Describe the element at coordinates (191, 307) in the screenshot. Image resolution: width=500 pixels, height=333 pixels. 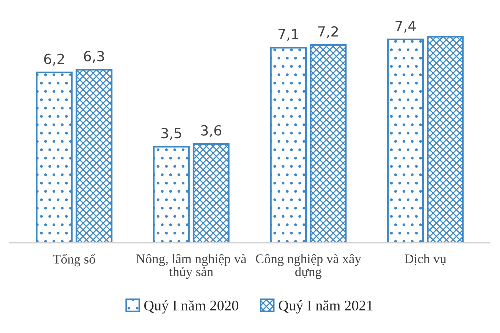
I see `legend-label: Quý I năm 2020` at that location.